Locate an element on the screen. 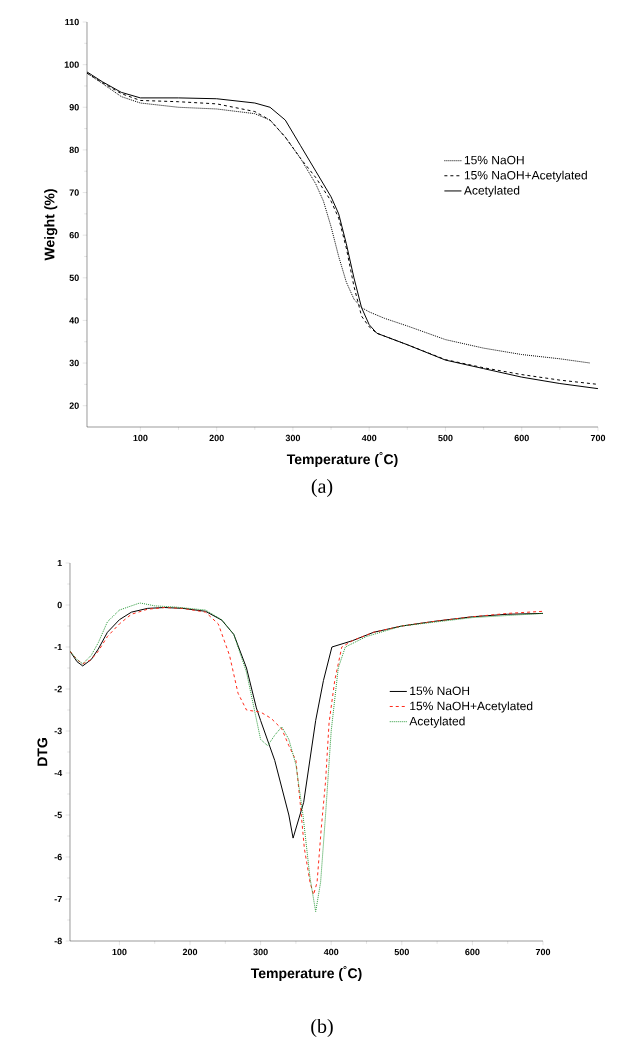  y-tick-label: -7 is located at coordinates (58, 899).